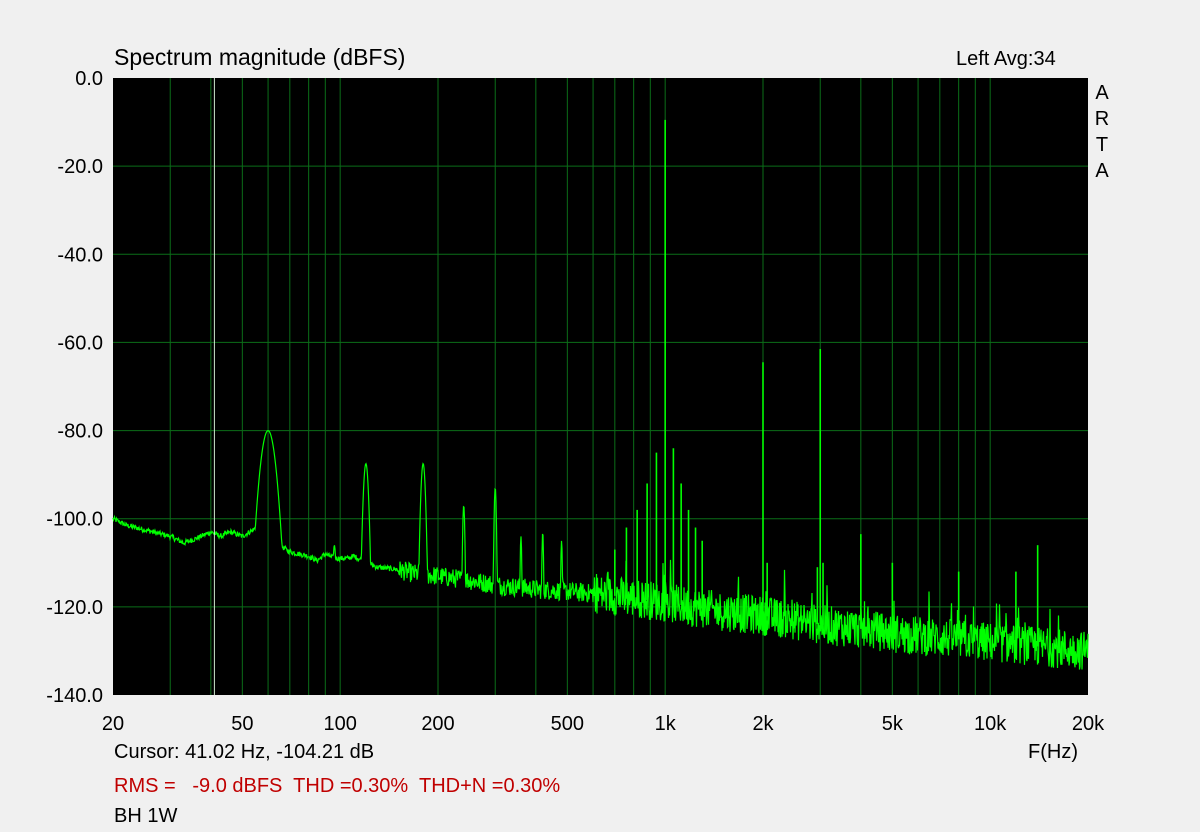  Describe the element at coordinates (990, 724) in the screenshot. I see `x-tick-label: 10k` at that location.